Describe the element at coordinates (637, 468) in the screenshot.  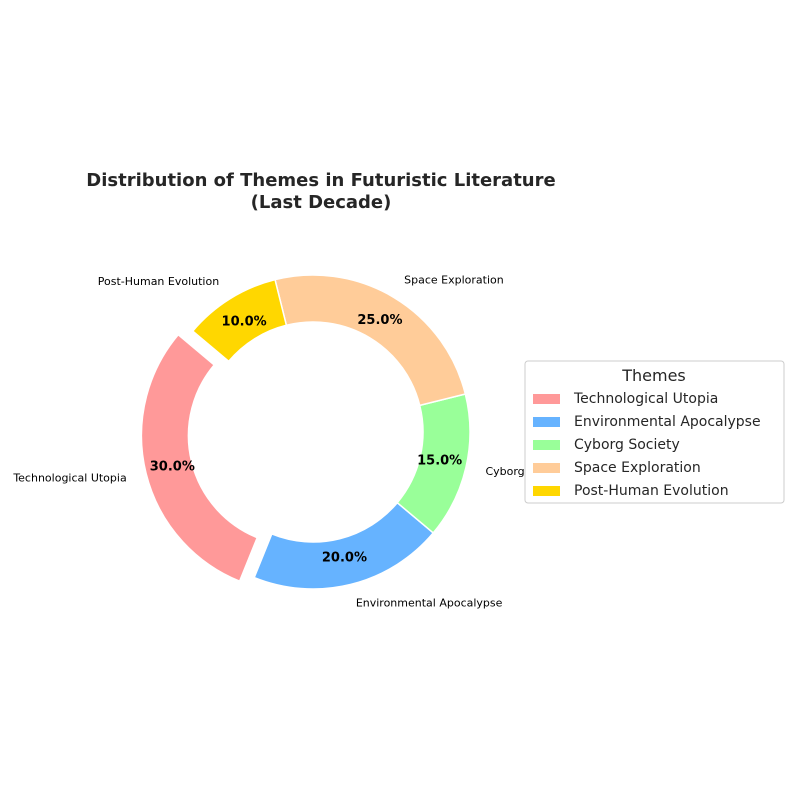
I see `legend-label-space-exploration: Space Exploration` at that location.